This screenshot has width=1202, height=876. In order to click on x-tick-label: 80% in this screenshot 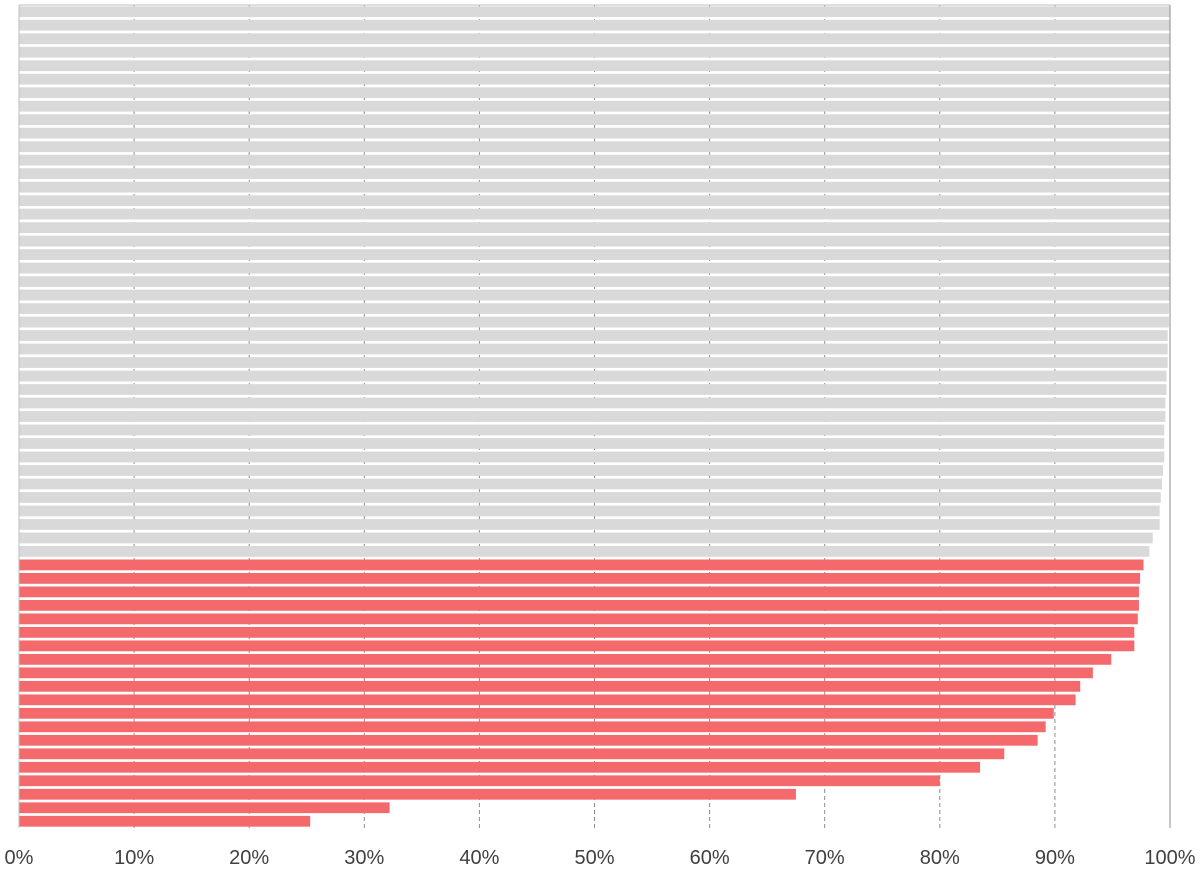, I will do `click(940, 858)`.